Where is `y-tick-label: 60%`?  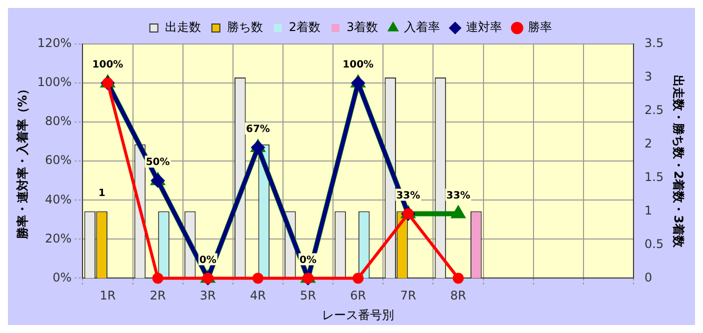 y-tick-label: 60% is located at coordinates (58, 160).